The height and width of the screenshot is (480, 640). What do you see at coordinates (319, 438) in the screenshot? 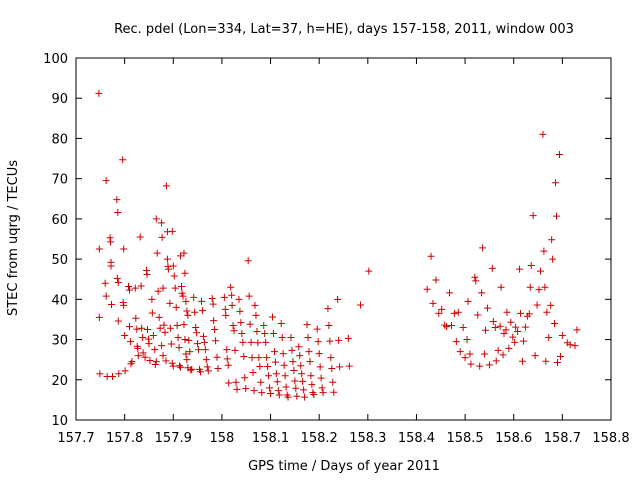
I see `x-tick-label: 158.2` at bounding box center [319, 438].